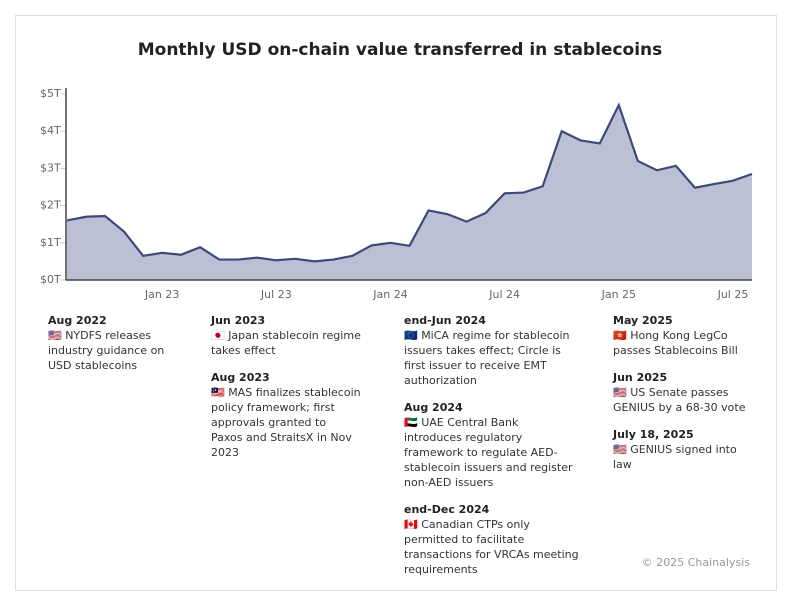 This screenshot has height=606, width=792. What do you see at coordinates (161, 294) in the screenshot?
I see `x-tick-label: Jan 23` at bounding box center [161, 294].